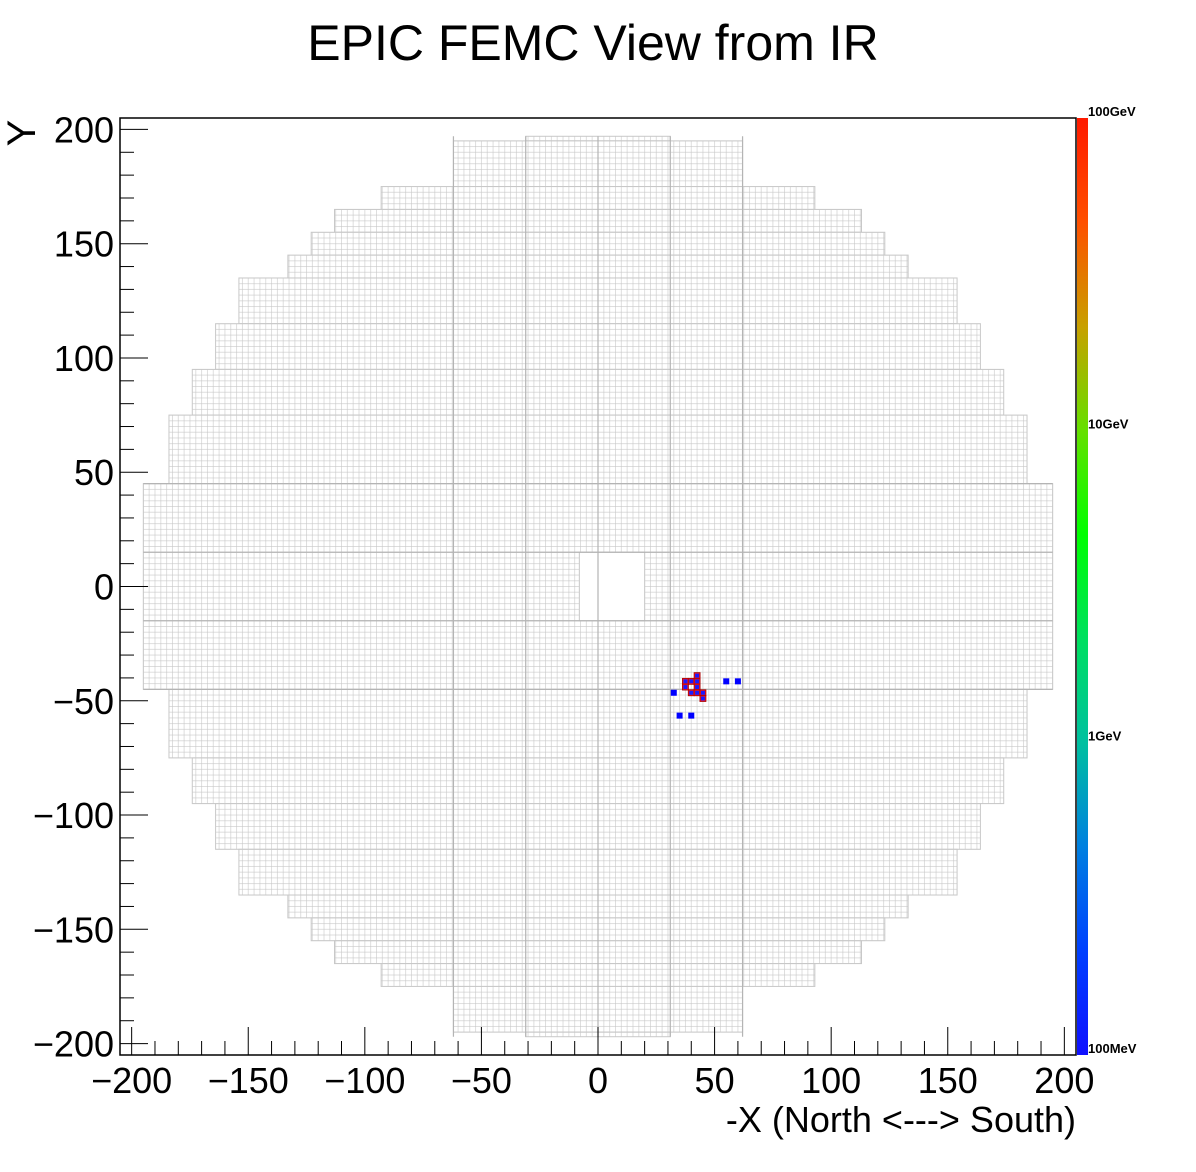 This screenshot has height=1172, width=1196. What do you see at coordinates (1112, 1048) in the screenshot?
I see `colorbar-label: 100MeV` at bounding box center [1112, 1048].